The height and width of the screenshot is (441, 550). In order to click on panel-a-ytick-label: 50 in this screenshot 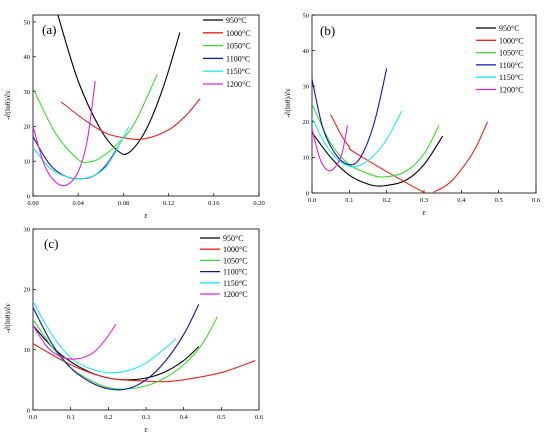, I will do `click(27, 22)`.